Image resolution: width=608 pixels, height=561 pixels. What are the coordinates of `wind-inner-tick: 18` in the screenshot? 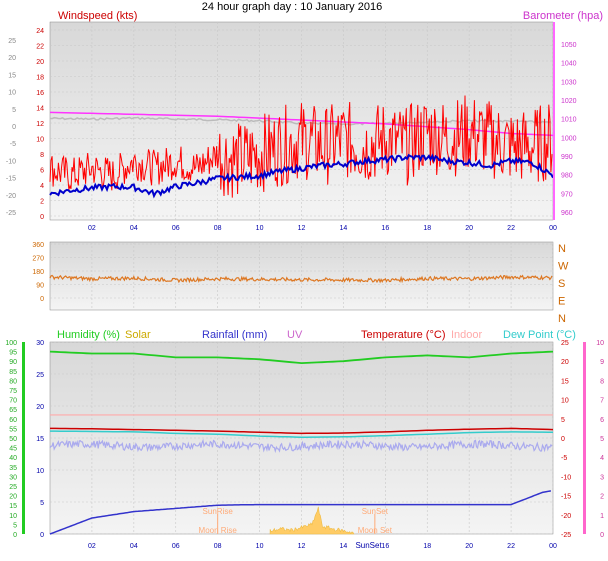 It's located at (40, 78).